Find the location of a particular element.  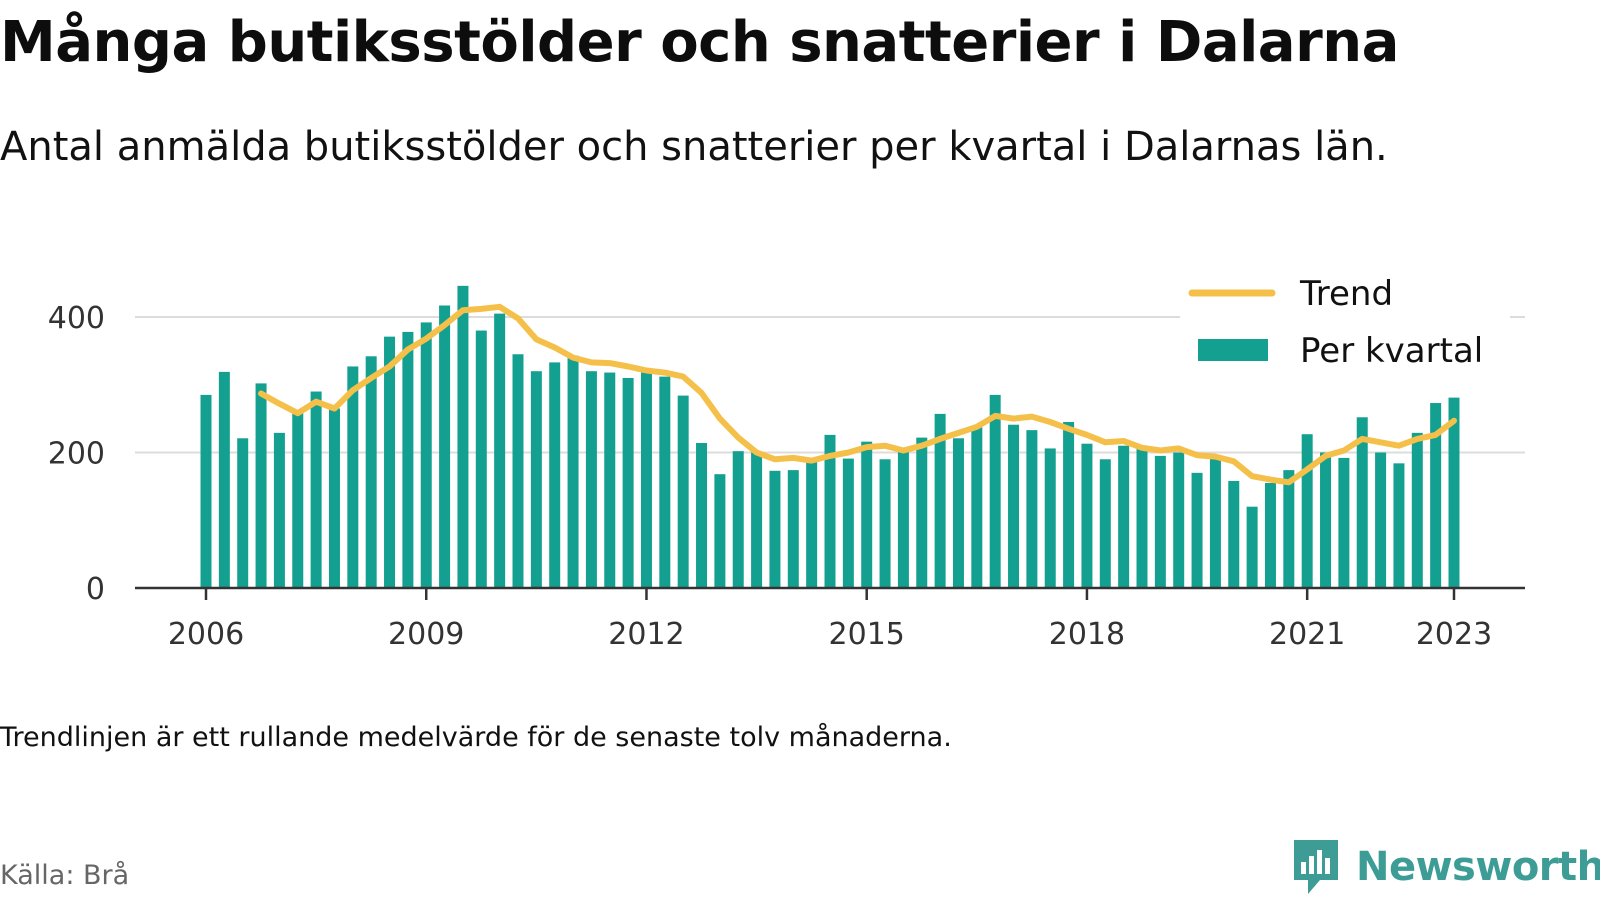

y-tick-label: 400 is located at coordinates (76, 318).